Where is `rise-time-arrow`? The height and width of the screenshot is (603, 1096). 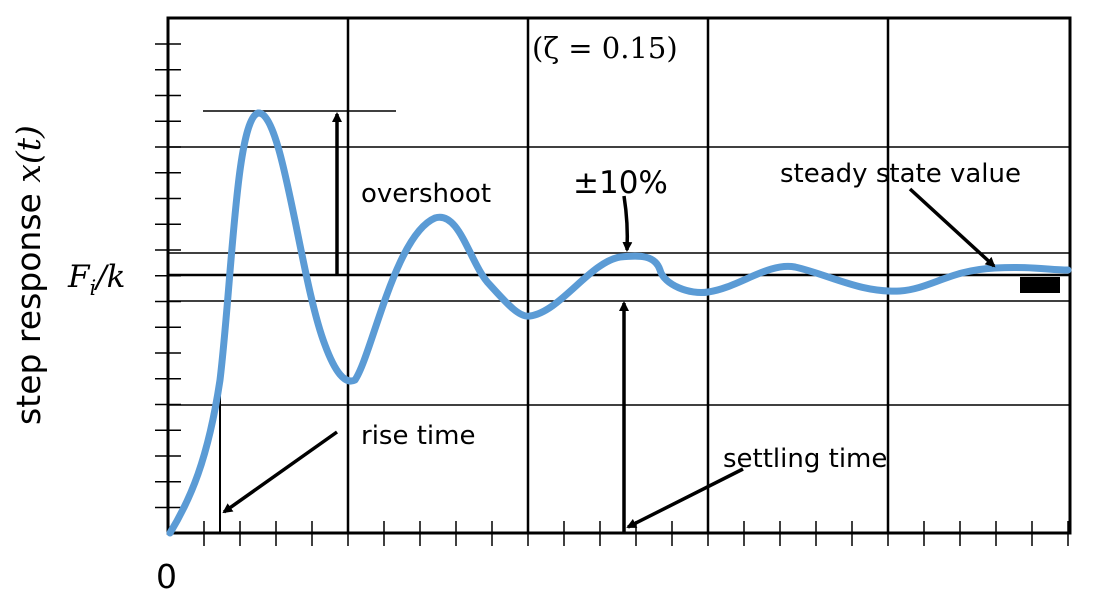
rise-time-arrow is located at coordinates (280, 472).